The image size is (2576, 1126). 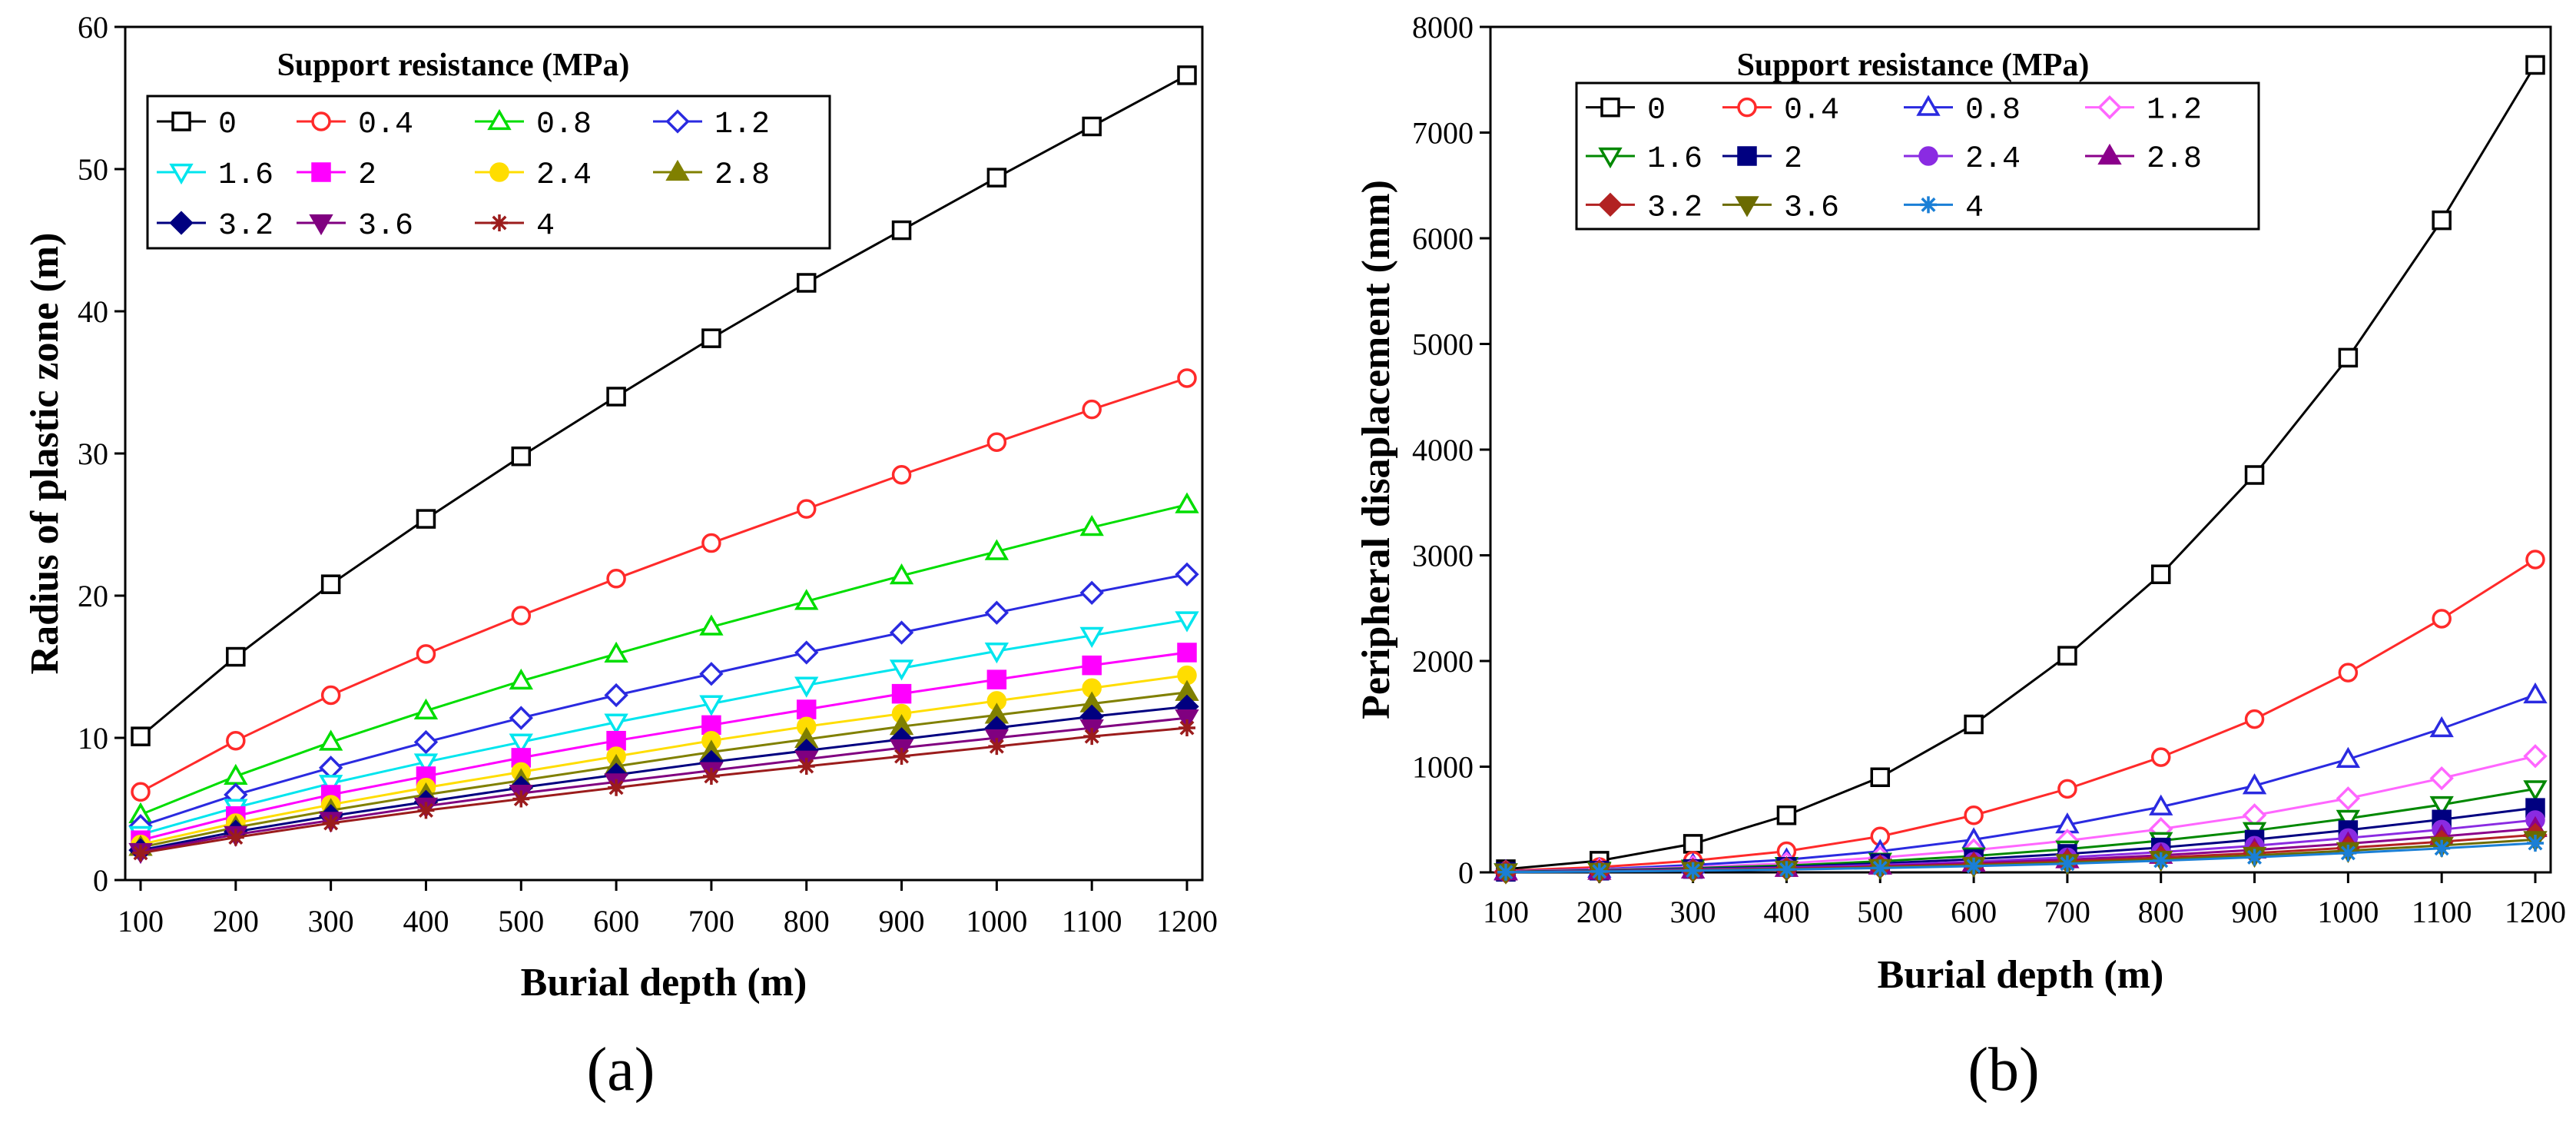 I want to click on x-tick-label: 100, so click(x=141, y=921).